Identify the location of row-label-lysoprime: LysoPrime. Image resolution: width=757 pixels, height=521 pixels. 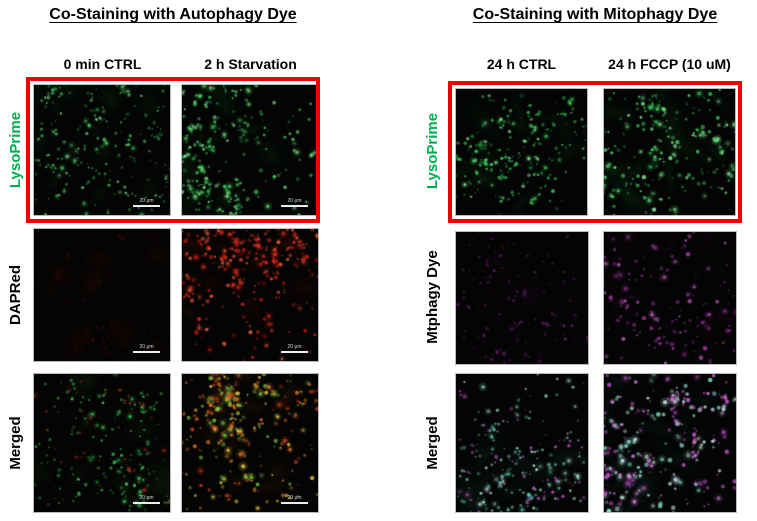
(432, 151).